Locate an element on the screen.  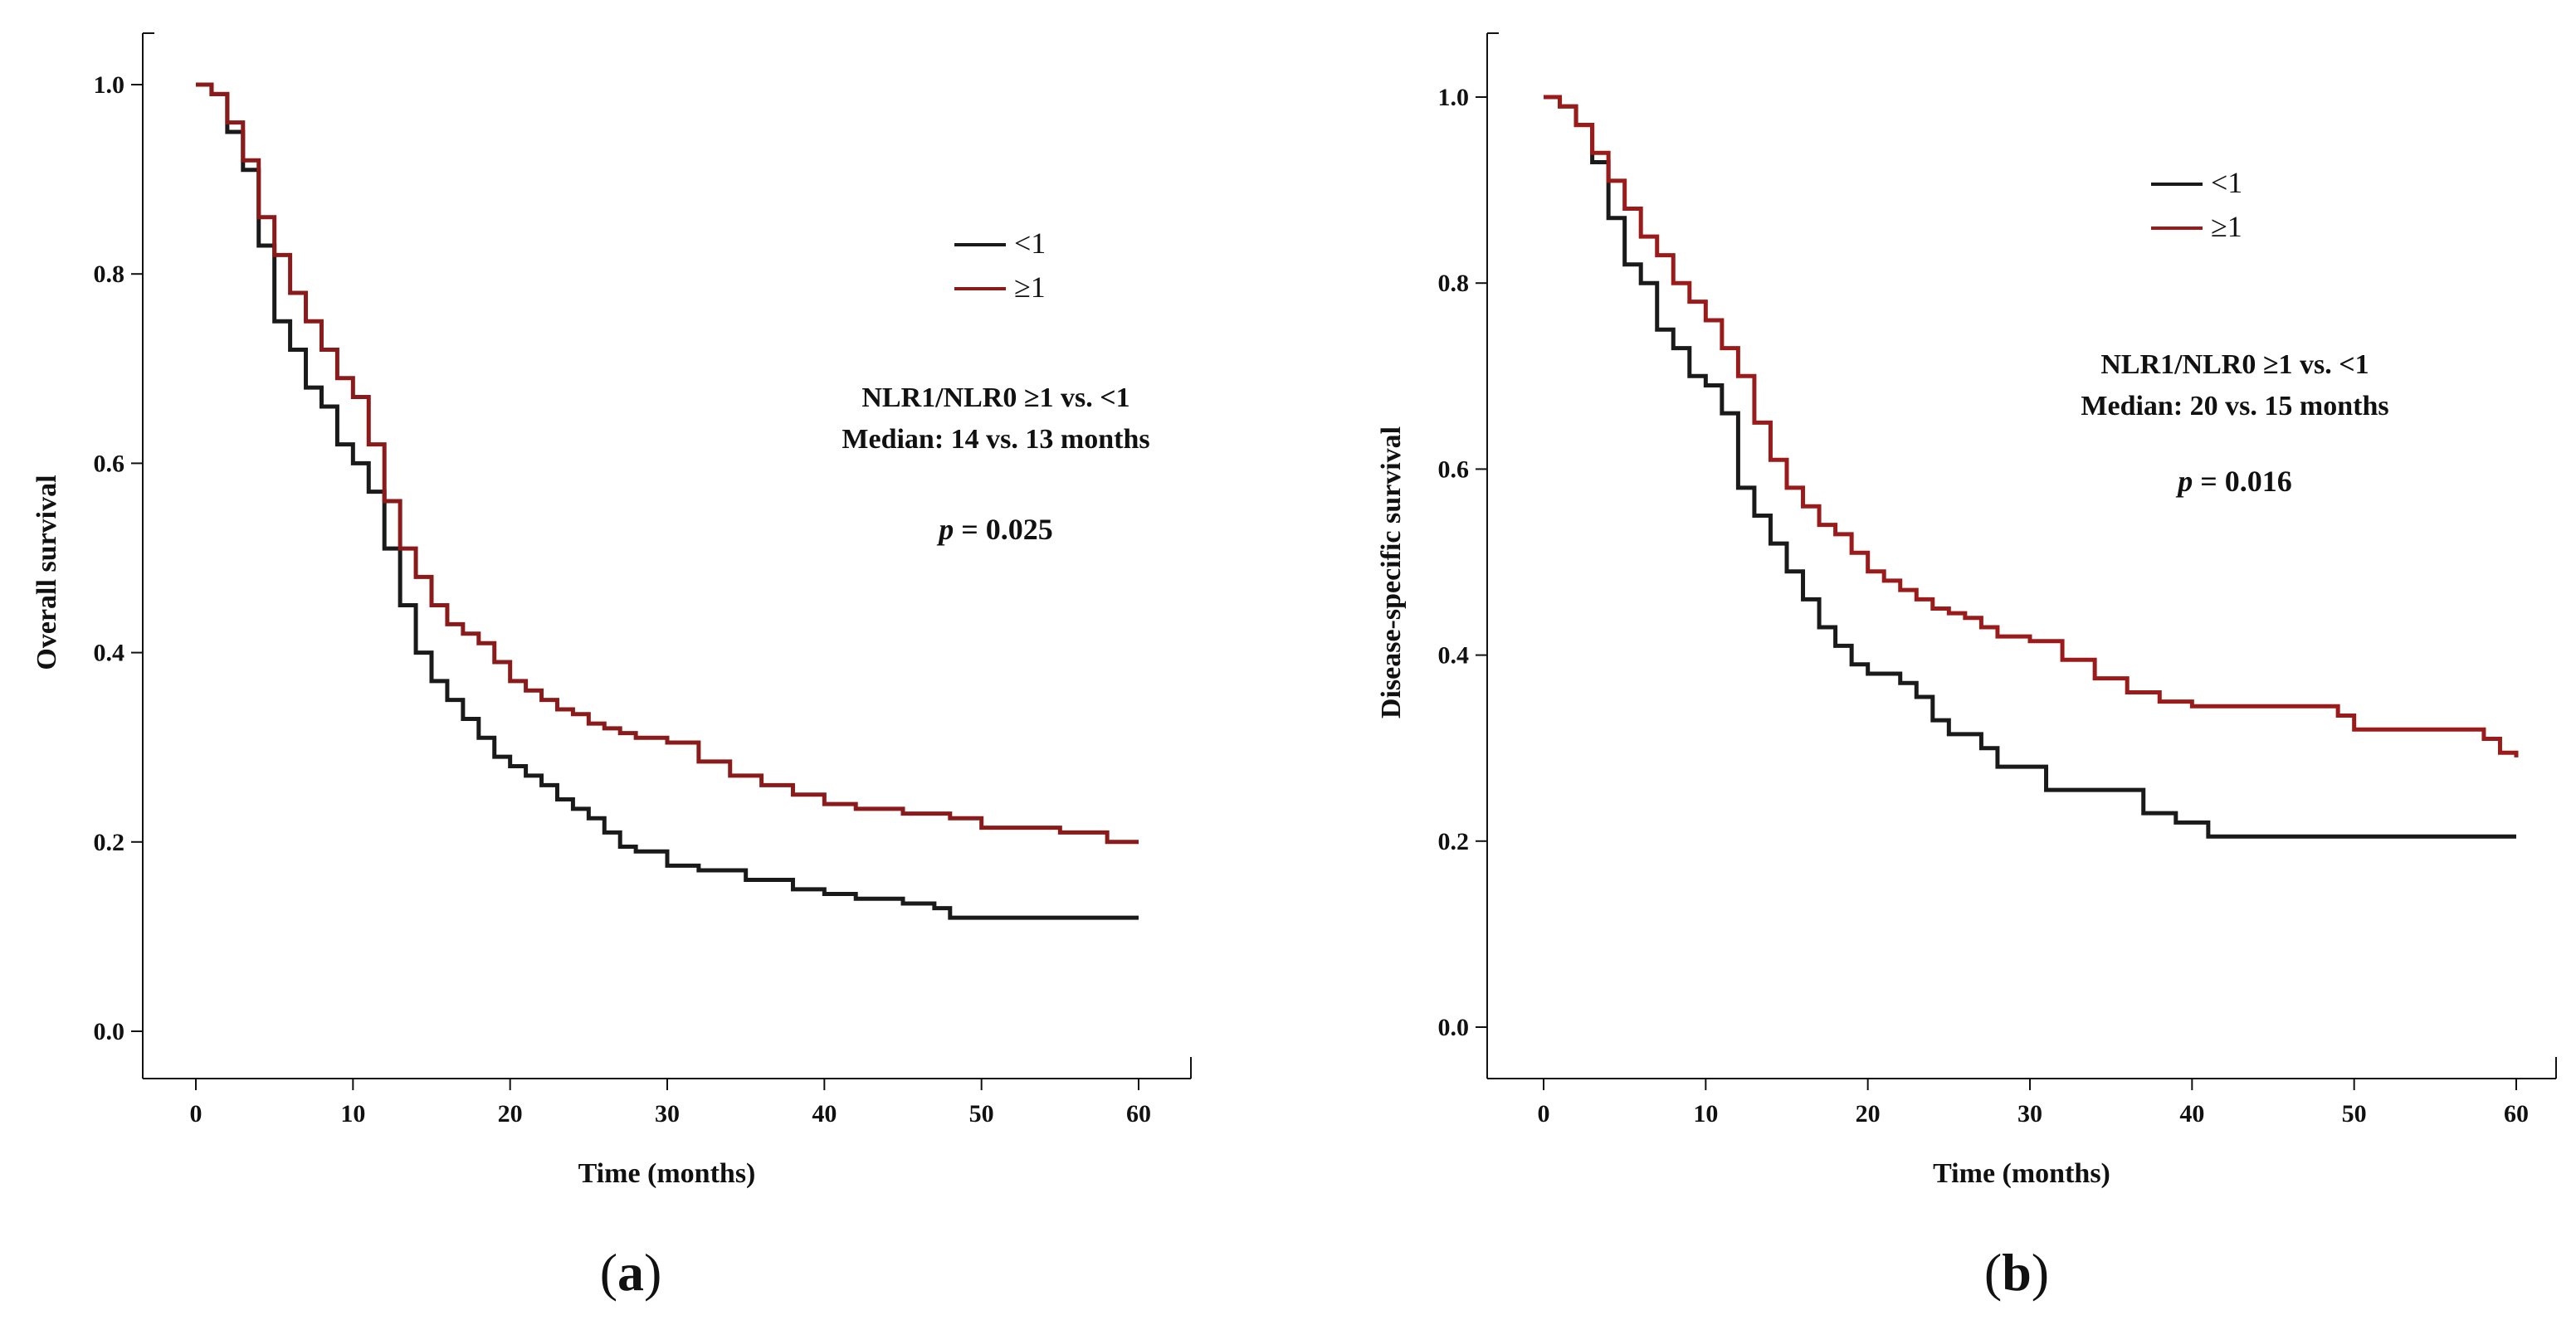
p-value-number: = 0.016 is located at coordinates (2243, 481).